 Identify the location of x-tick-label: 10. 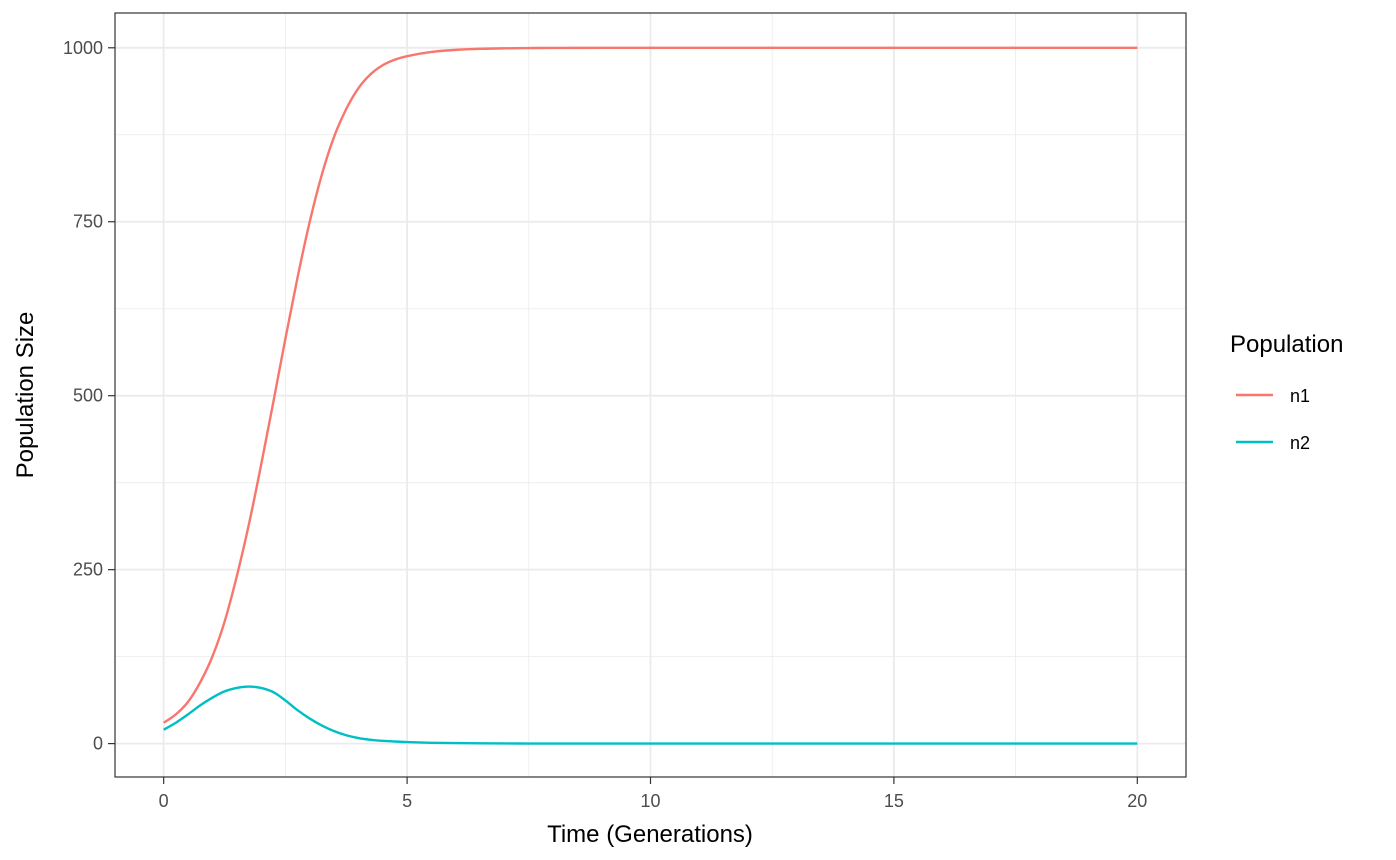
(650, 801).